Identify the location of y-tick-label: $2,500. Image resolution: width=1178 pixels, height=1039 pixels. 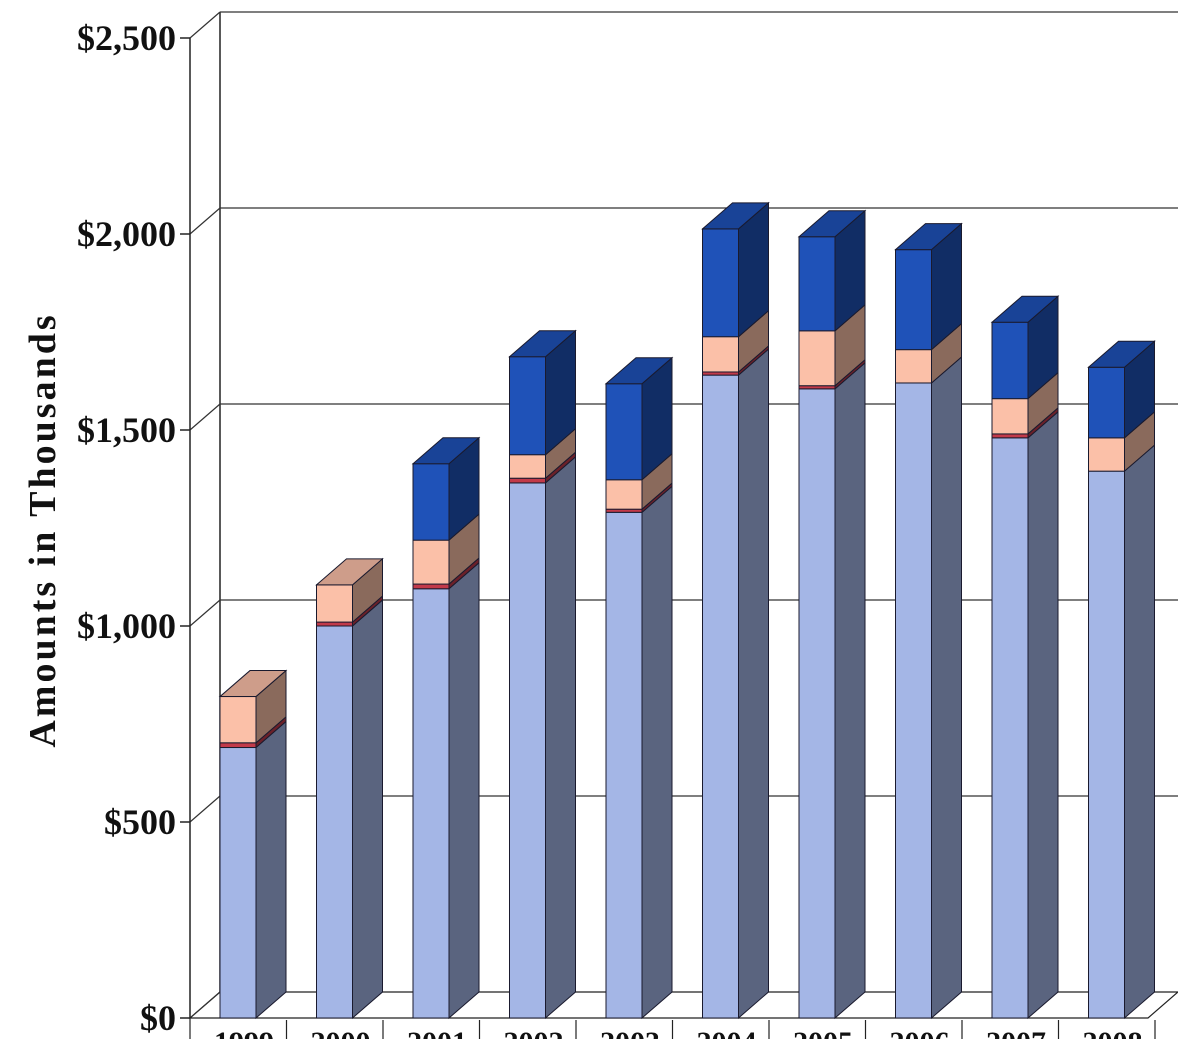
(126, 38).